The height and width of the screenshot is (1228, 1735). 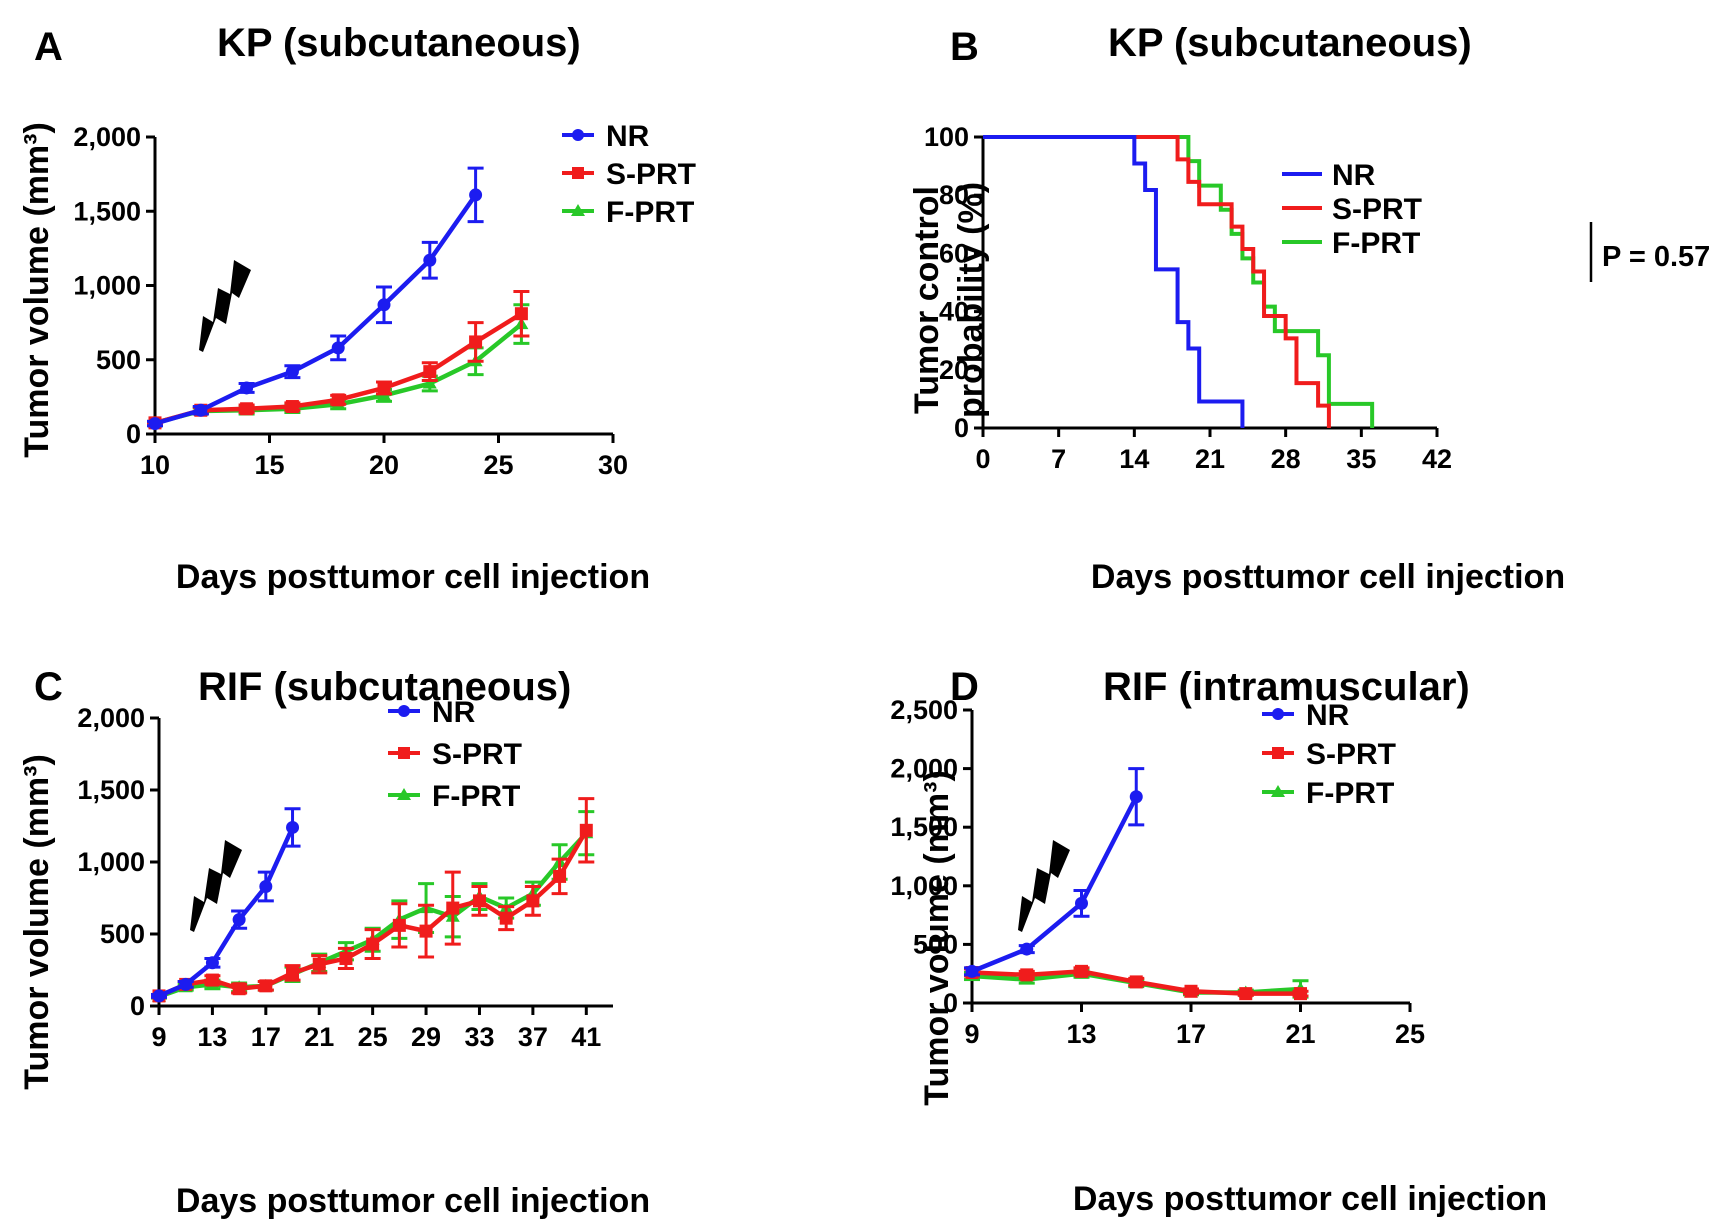 I want to click on panel-title: RIF (subcutaneous), so click(x=384, y=687).